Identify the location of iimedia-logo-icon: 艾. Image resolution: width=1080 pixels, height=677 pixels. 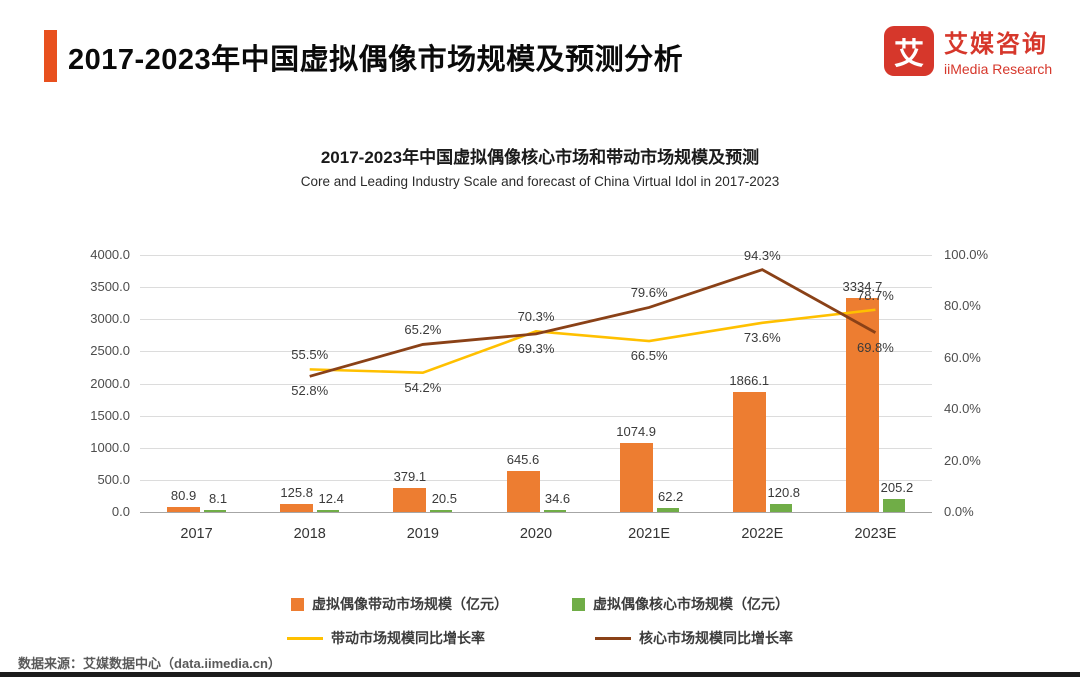
(909, 50).